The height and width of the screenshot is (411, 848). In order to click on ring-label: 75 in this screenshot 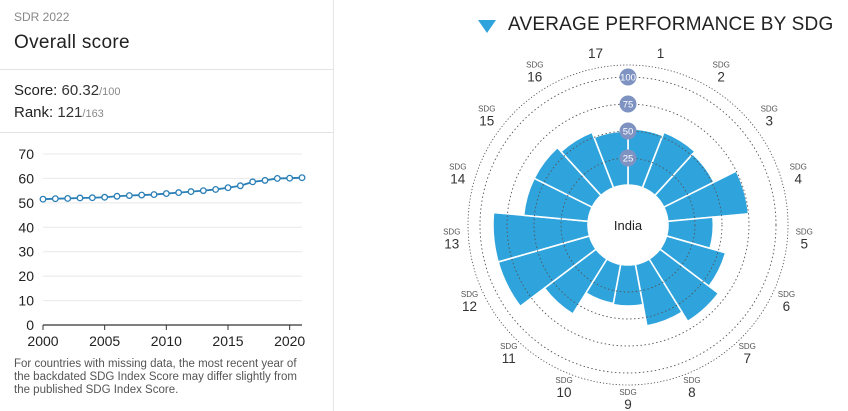, I will do `click(628, 105)`.